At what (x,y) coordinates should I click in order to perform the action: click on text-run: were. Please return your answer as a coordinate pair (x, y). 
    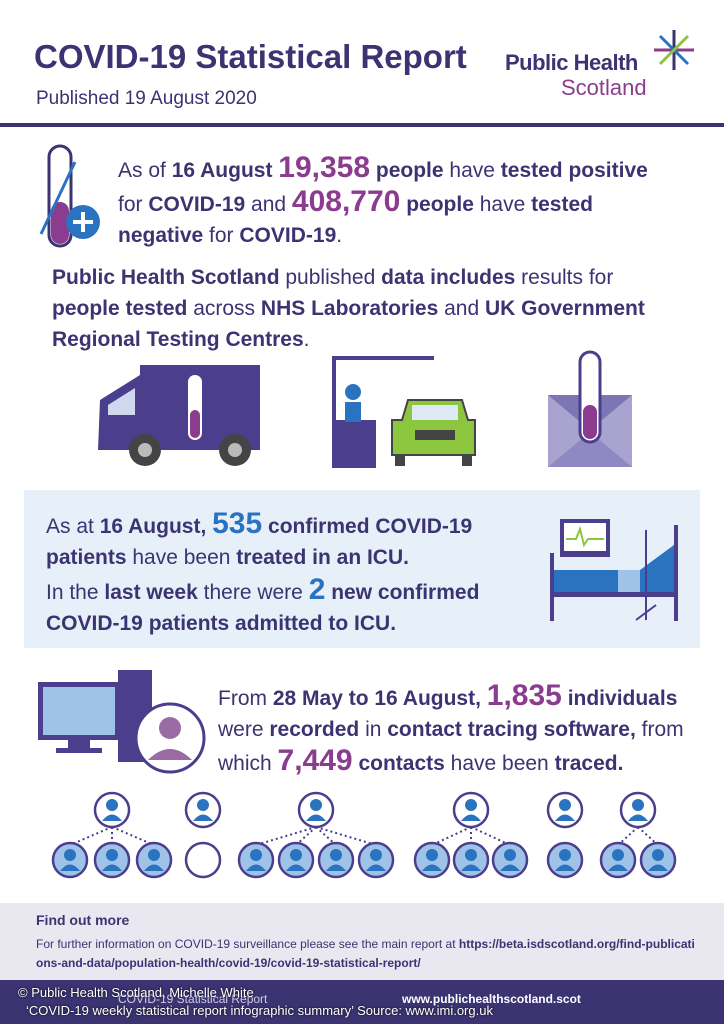
    Looking at the image, I should click on (244, 729).